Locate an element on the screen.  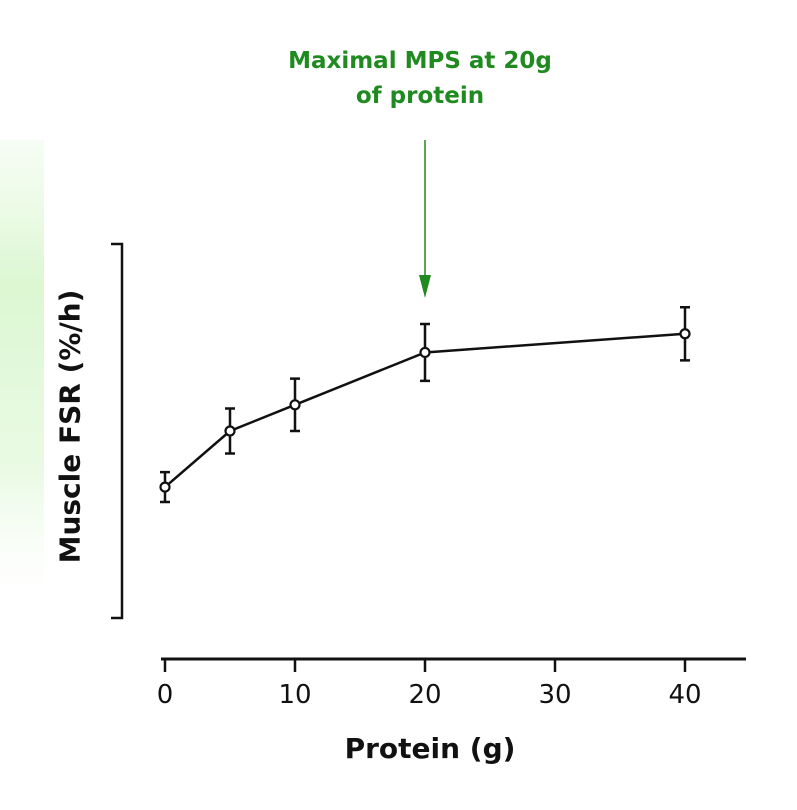
y-axis-label: Muscle FSR (%/h) is located at coordinates (70, 426).